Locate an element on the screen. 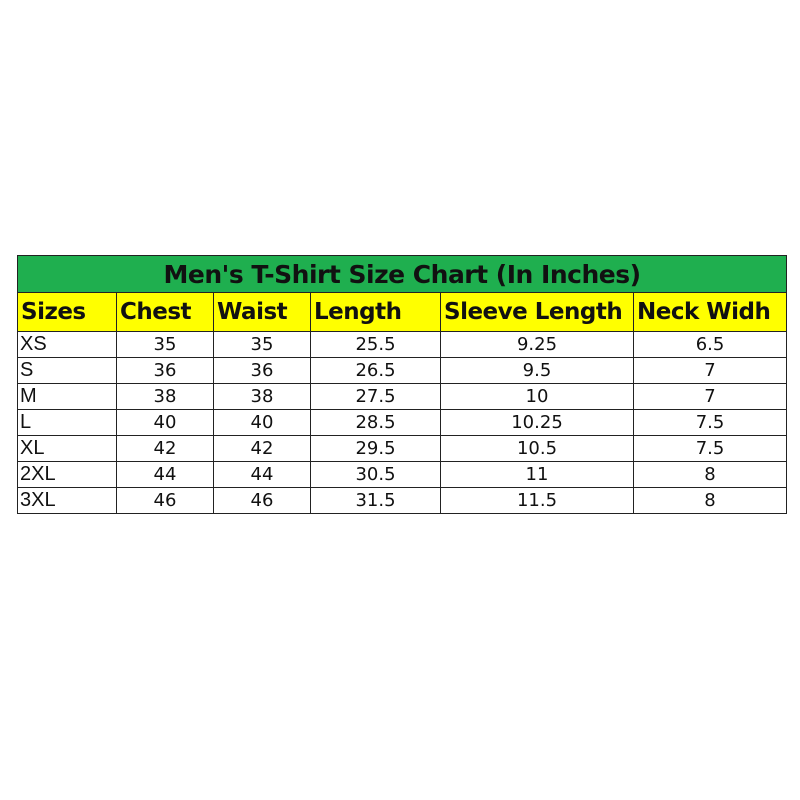 The height and width of the screenshot is (800, 800). cell-chest: 42 is located at coordinates (165, 448).